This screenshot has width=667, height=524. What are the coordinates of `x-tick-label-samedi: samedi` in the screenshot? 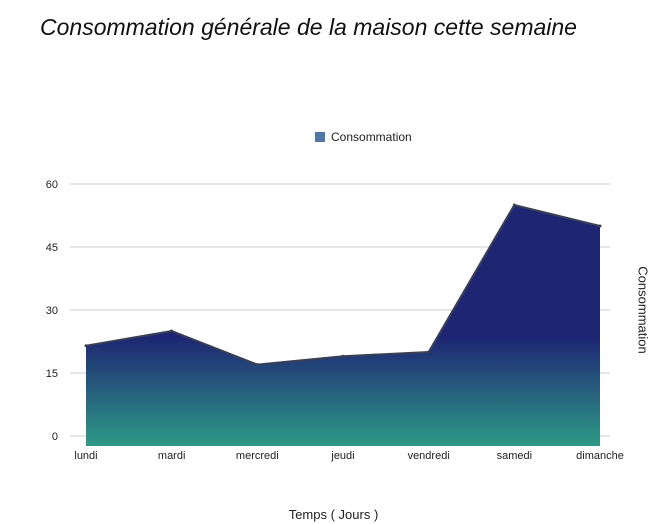 It's located at (514, 456).